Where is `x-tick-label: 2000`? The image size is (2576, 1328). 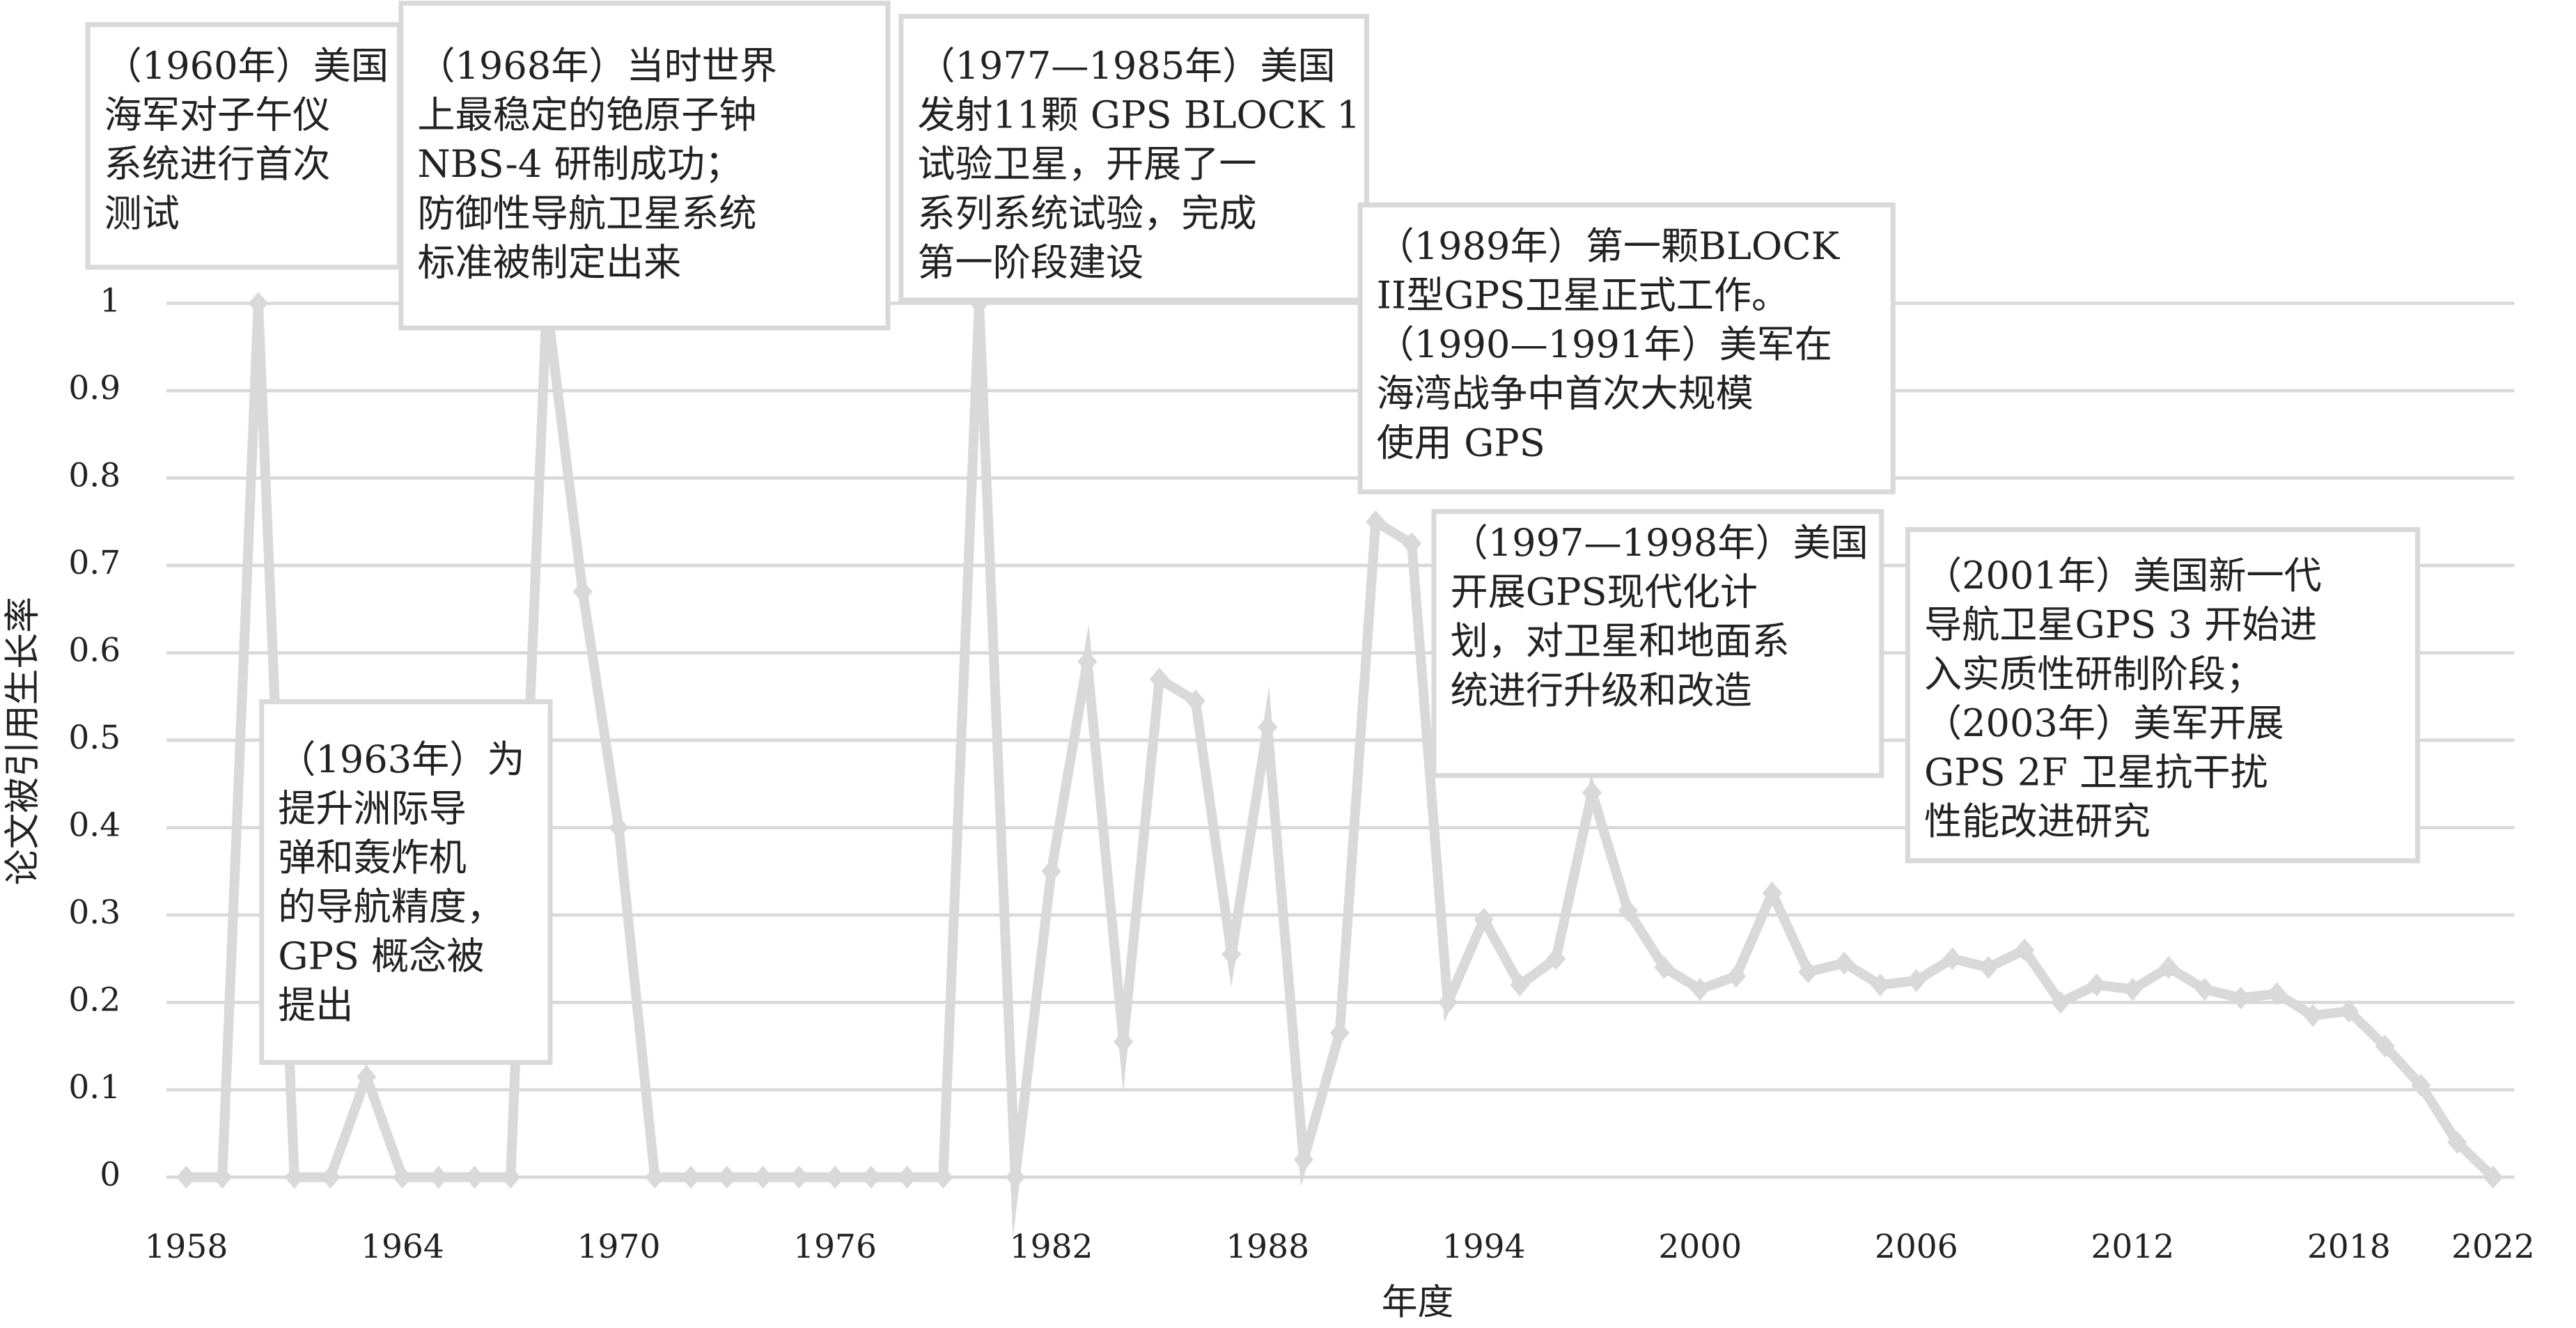 x-tick-label: 2000 is located at coordinates (1700, 1247).